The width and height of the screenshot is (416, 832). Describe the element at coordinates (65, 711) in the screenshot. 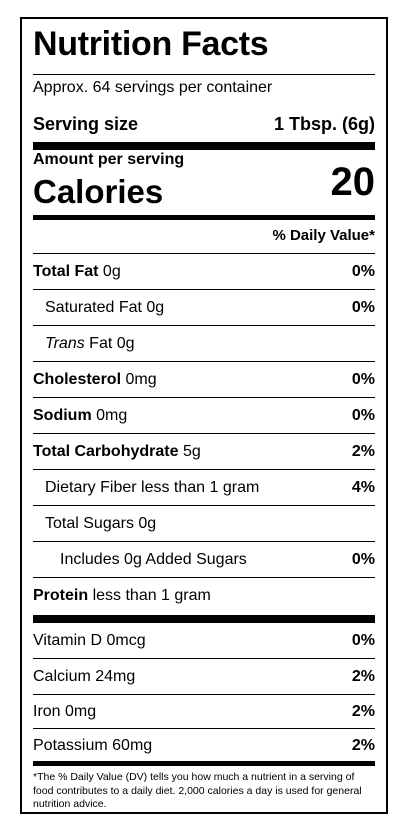

I see `vitamin-name: Iron 0mg` at that location.